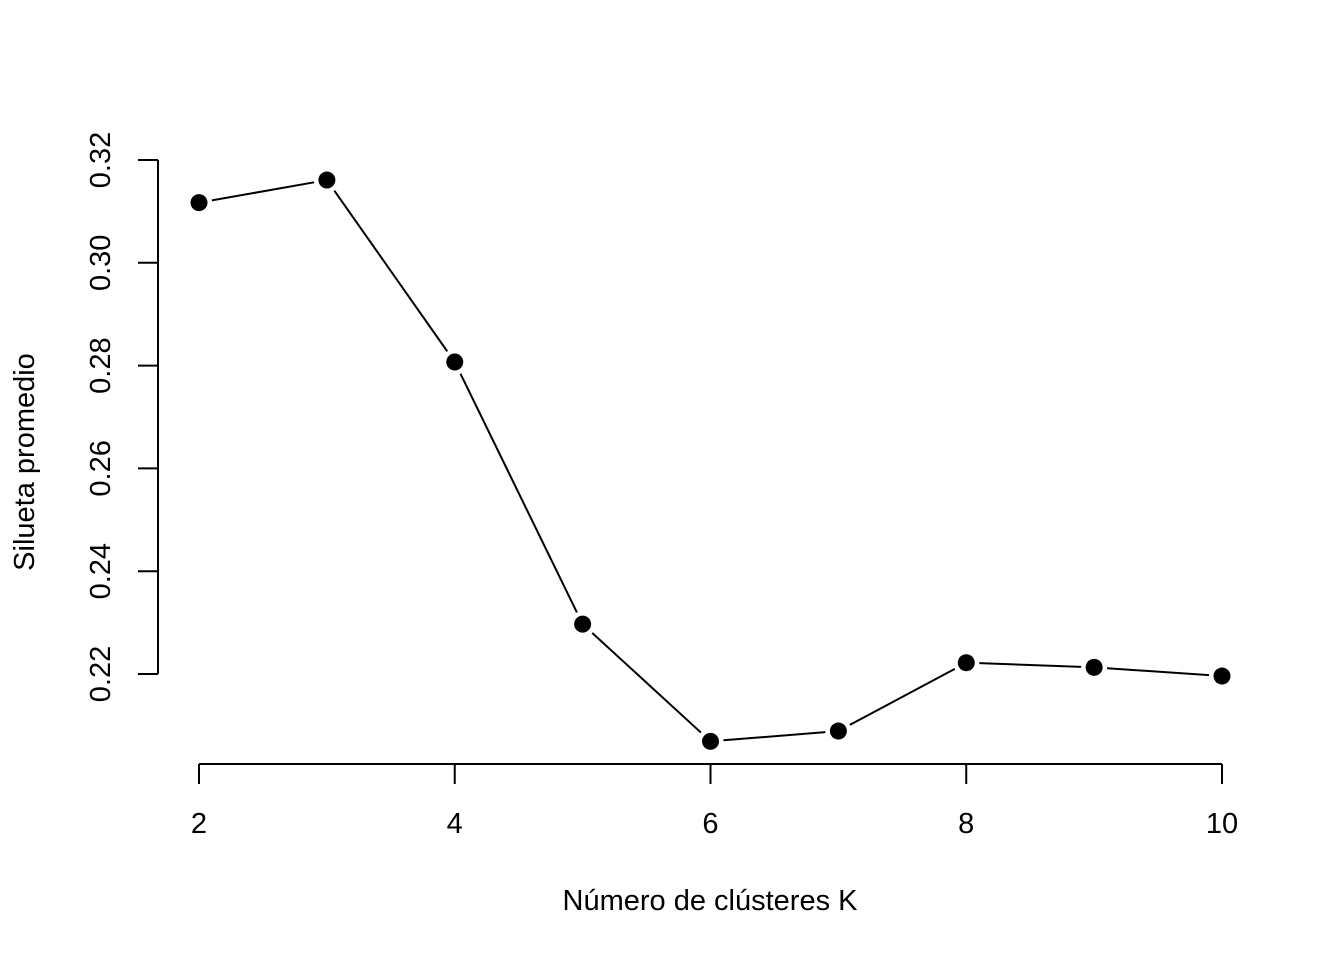 Image resolution: width=1344 pixels, height=965 pixels. Describe the element at coordinates (101, 365) in the screenshot. I see `y-tick-label: 0.28` at that location.